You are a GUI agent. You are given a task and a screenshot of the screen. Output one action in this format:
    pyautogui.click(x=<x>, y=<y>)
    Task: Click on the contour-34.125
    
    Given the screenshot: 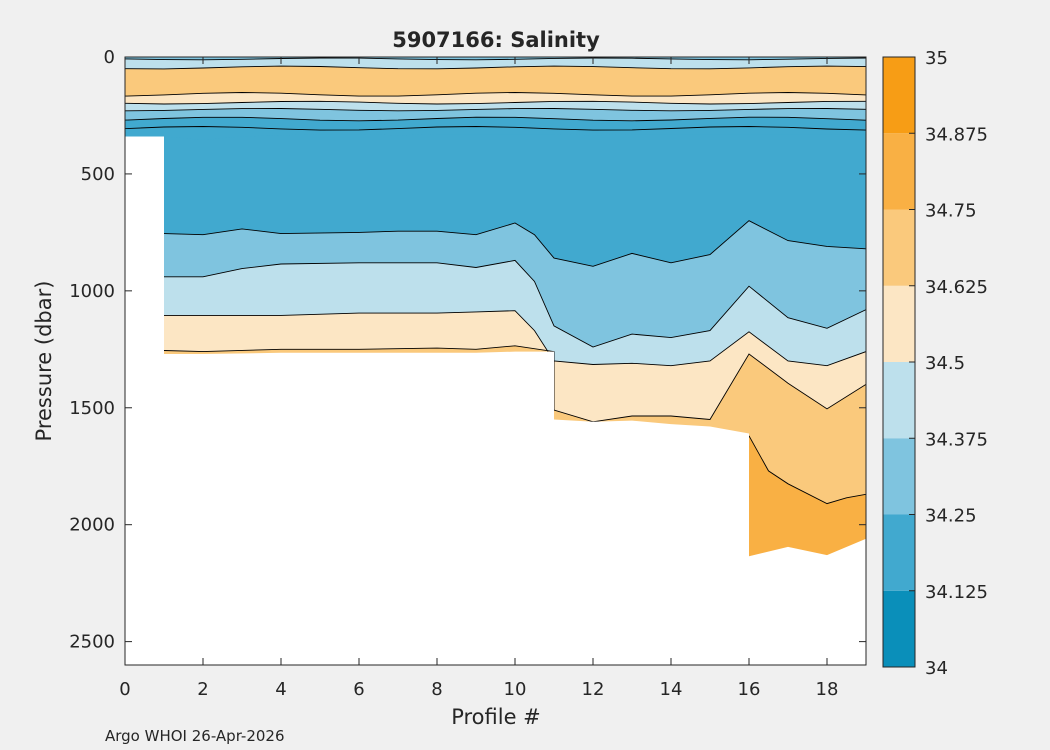 What is the action you would take?
    pyautogui.click(x=514, y=243)
    